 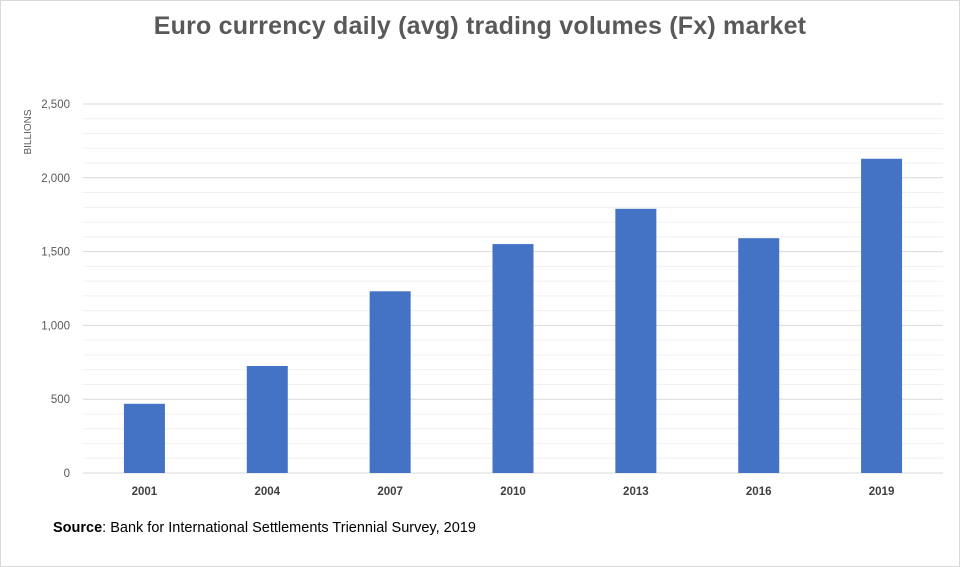 I want to click on y-tick-label: 0, so click(x=67, y=474).